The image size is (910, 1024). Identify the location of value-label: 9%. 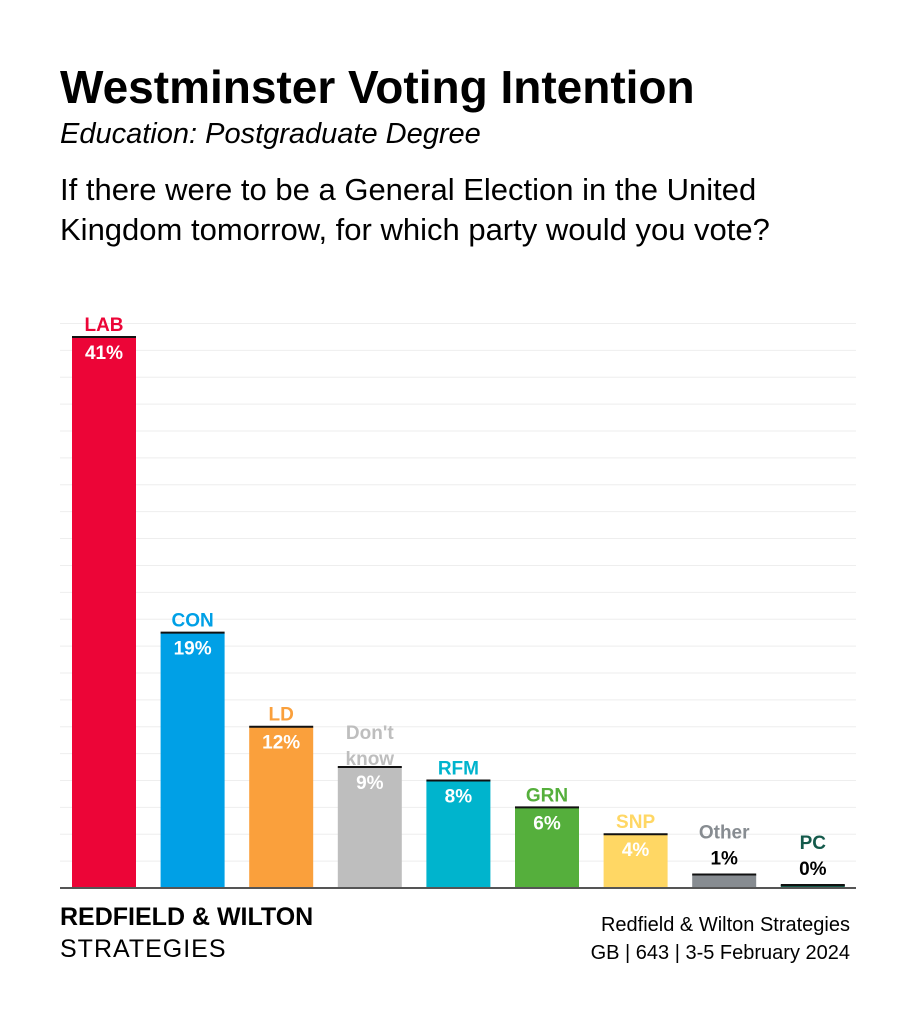
(370, 783).